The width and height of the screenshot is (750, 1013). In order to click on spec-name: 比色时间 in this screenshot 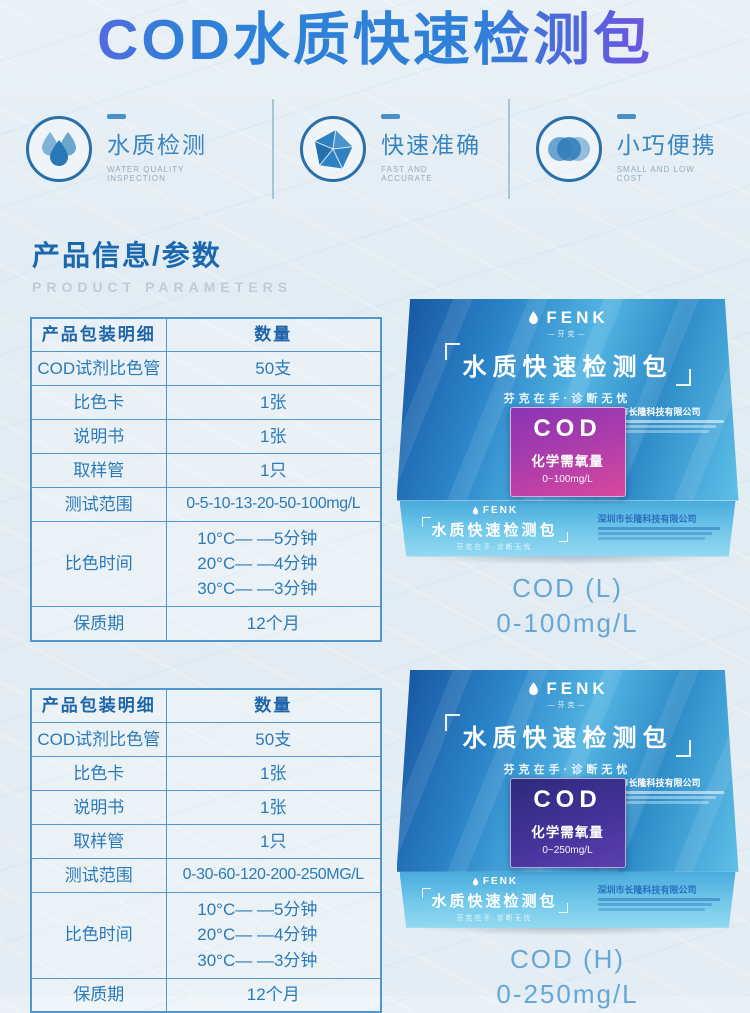, I will do `click(98, 935)`.